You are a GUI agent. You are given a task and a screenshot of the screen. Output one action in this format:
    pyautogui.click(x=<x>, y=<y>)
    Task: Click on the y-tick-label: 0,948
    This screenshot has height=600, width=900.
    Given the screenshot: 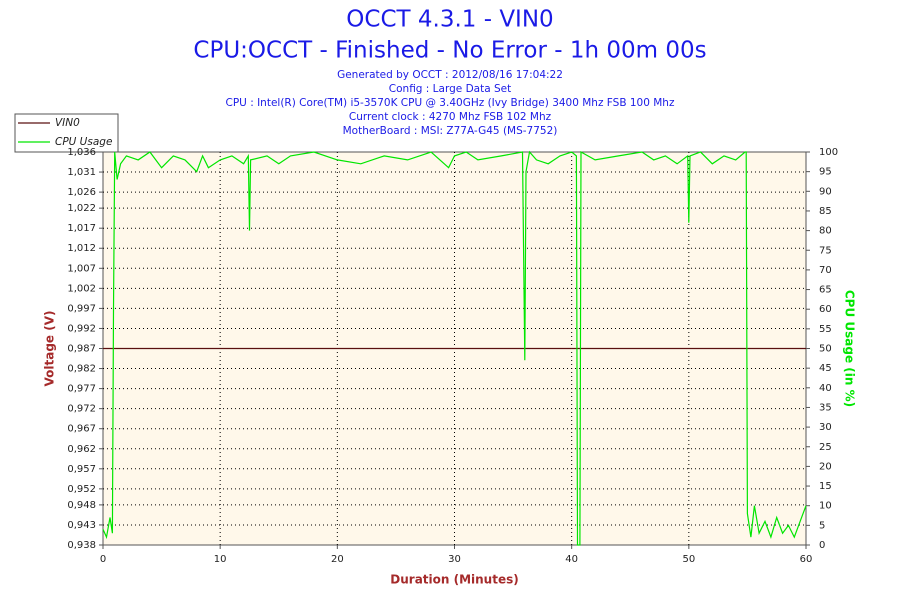 What is the action you would take?
    pyautogui.click(x=81, y=505)
    